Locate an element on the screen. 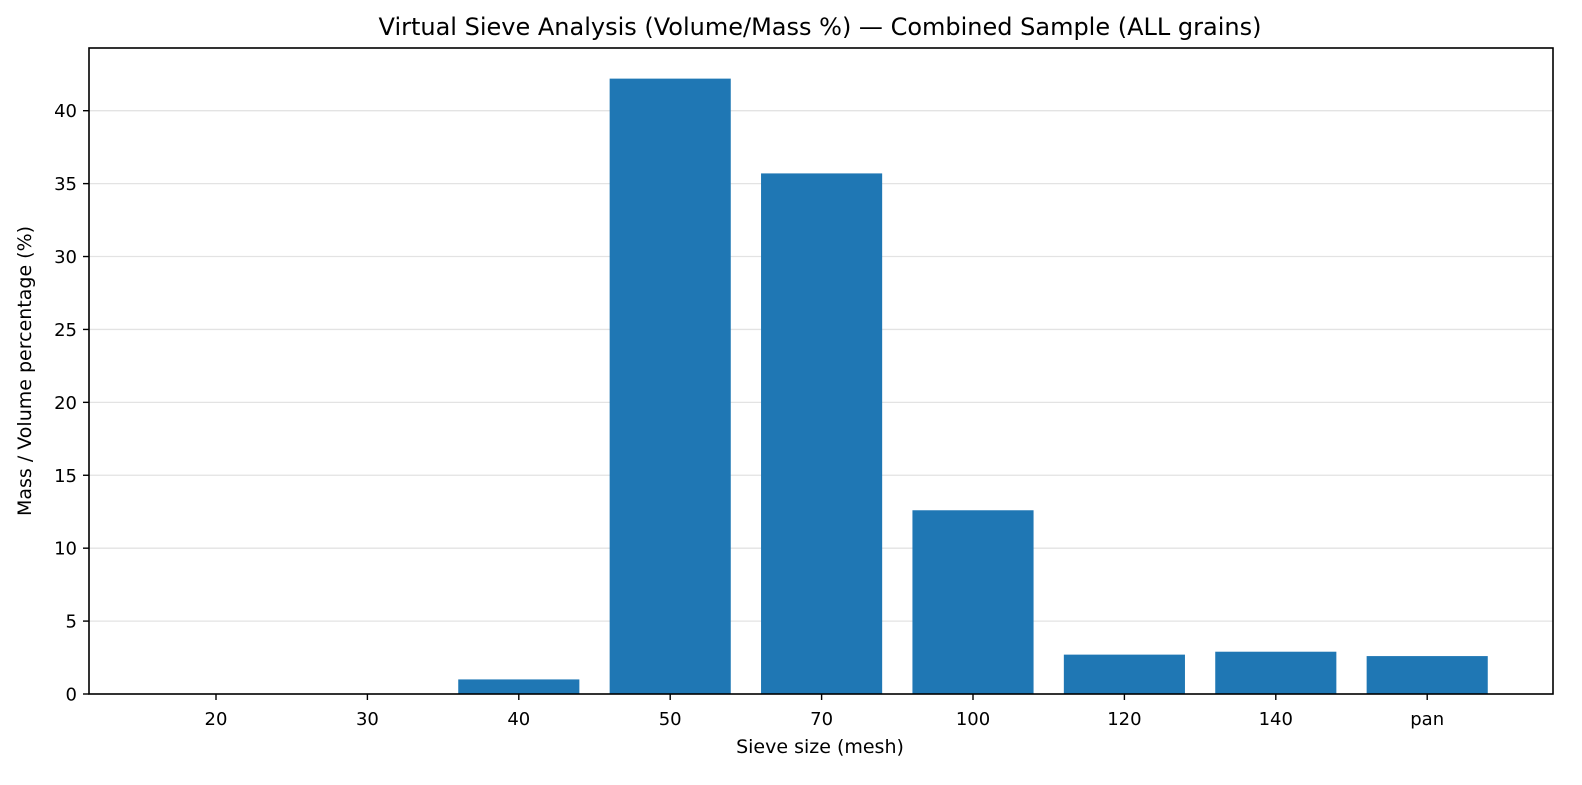 Image resolution: width=1582 pixels, height=785 pixels. y-tick-label: 10 is located at coordinates (65, 549).